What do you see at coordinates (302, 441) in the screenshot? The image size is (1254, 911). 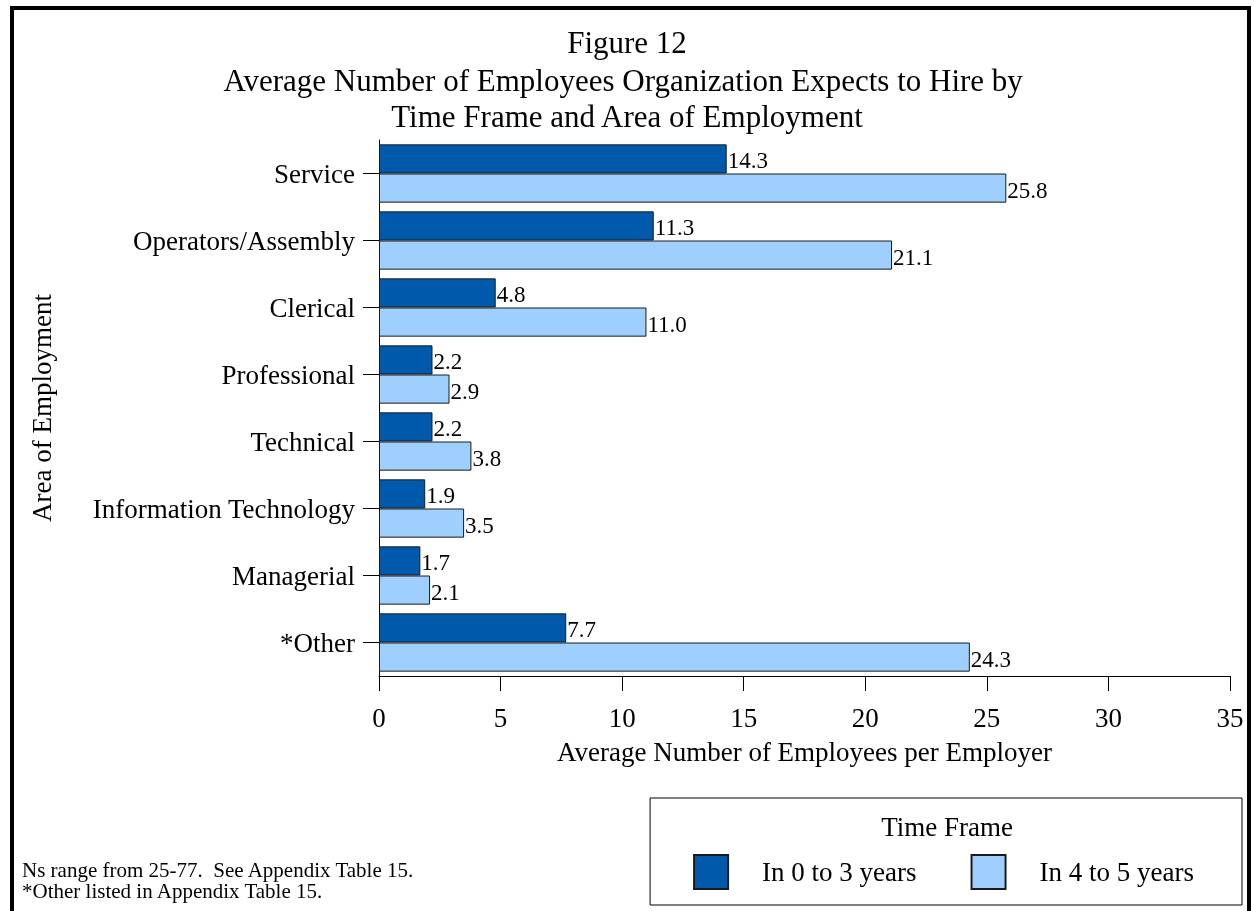 I see `y-tick-label: Technical` at bounding box center [302, 441].